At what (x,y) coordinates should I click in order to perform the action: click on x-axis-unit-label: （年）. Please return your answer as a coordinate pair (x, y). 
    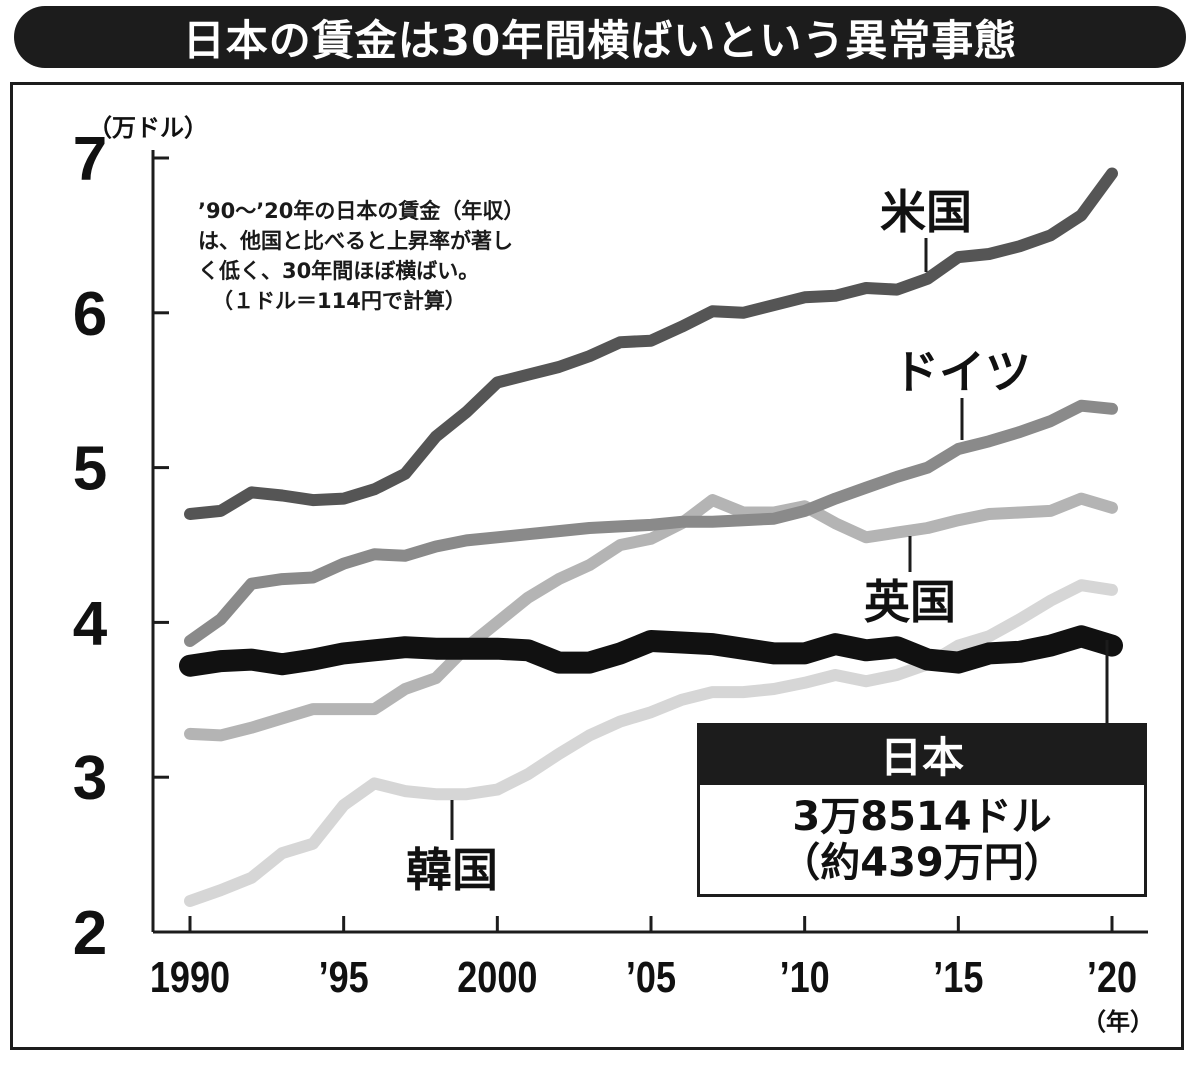
    Looking at the image, I should click on (1118, 1022).